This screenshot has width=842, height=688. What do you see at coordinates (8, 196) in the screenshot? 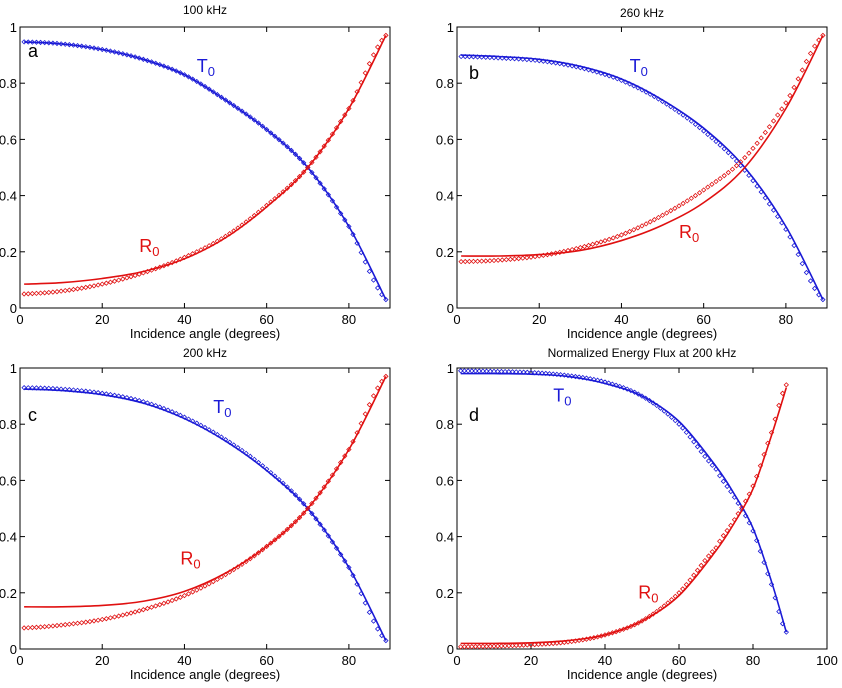
I see `y-tick-label: 0.4` at bounding box center [8, 196].